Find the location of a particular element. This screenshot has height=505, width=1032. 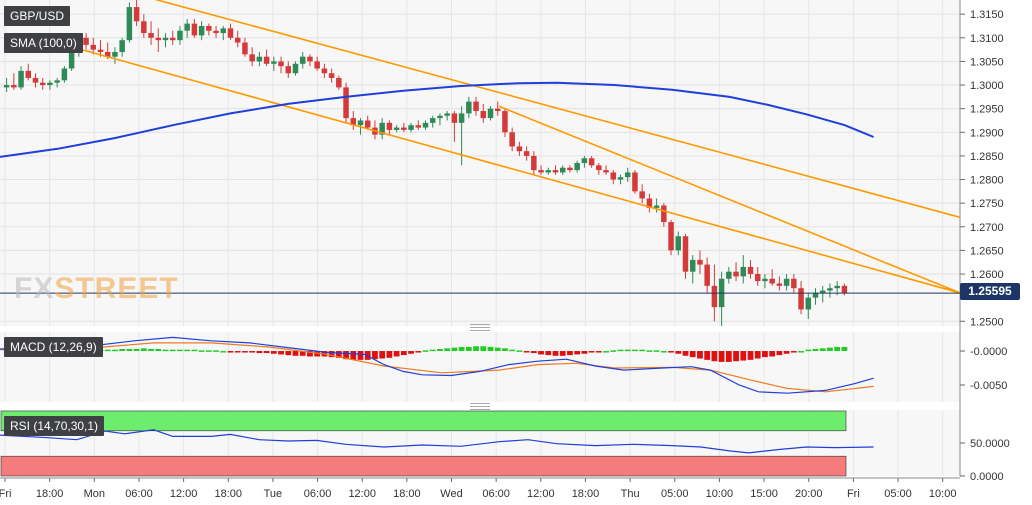

macd-indicator-label: MACD (12,26,9) is located at coordinates (53, 347).